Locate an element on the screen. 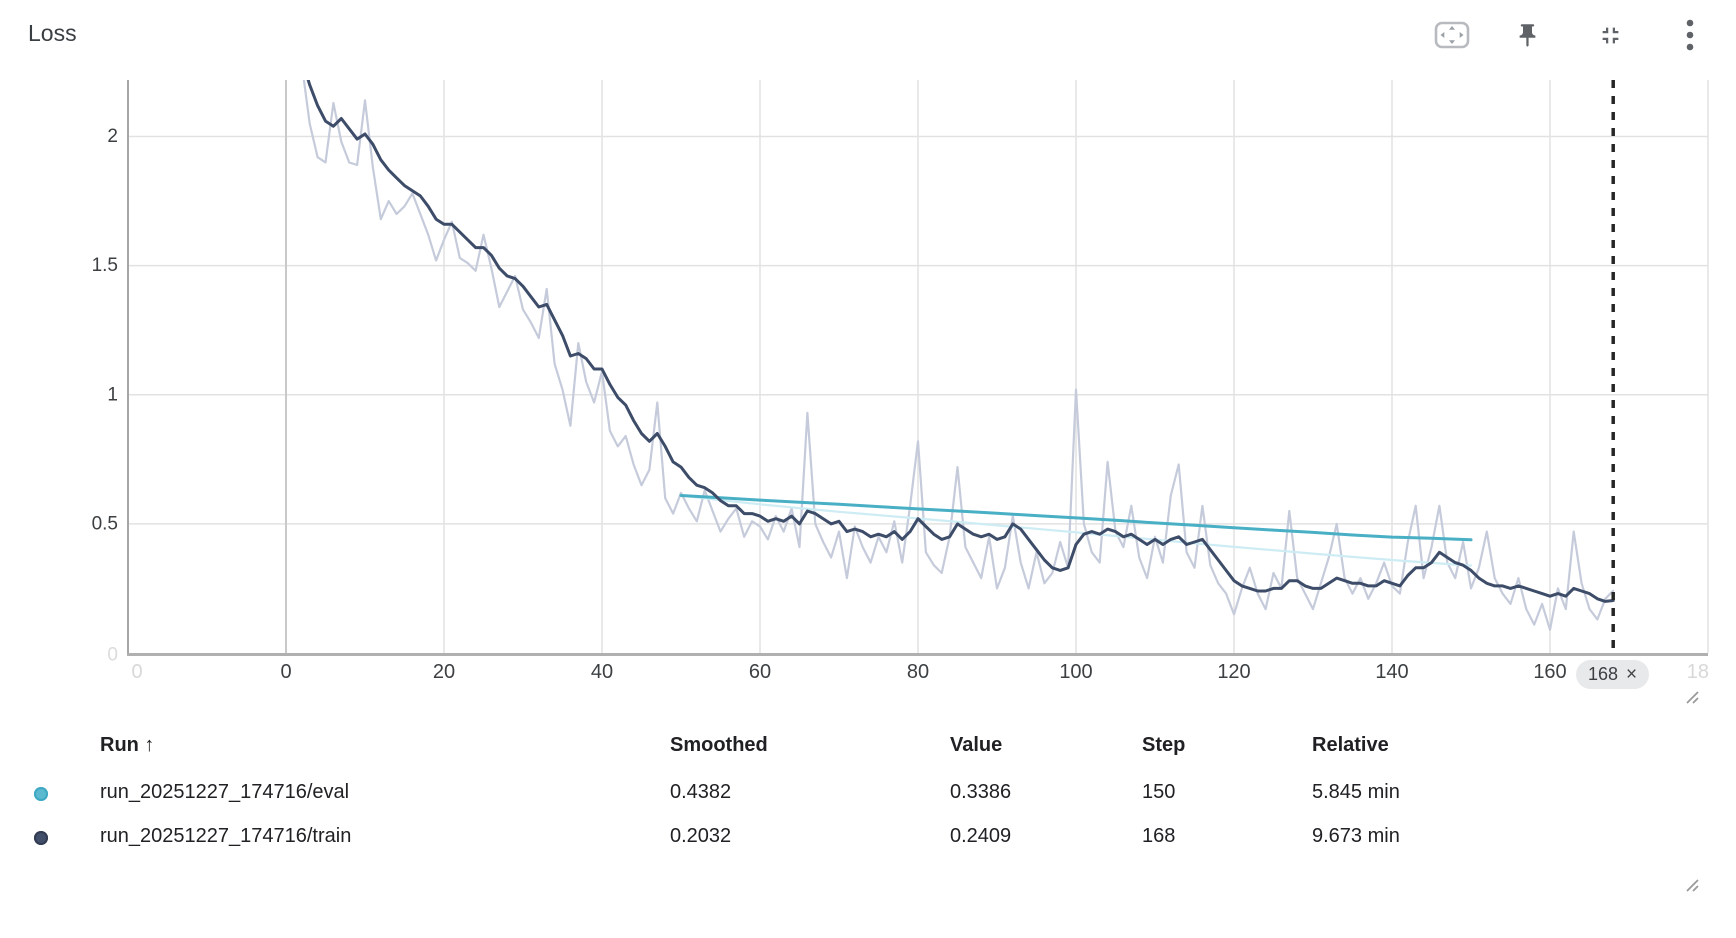  x-tick-label: 100 is located at coordinates (1075, 672).